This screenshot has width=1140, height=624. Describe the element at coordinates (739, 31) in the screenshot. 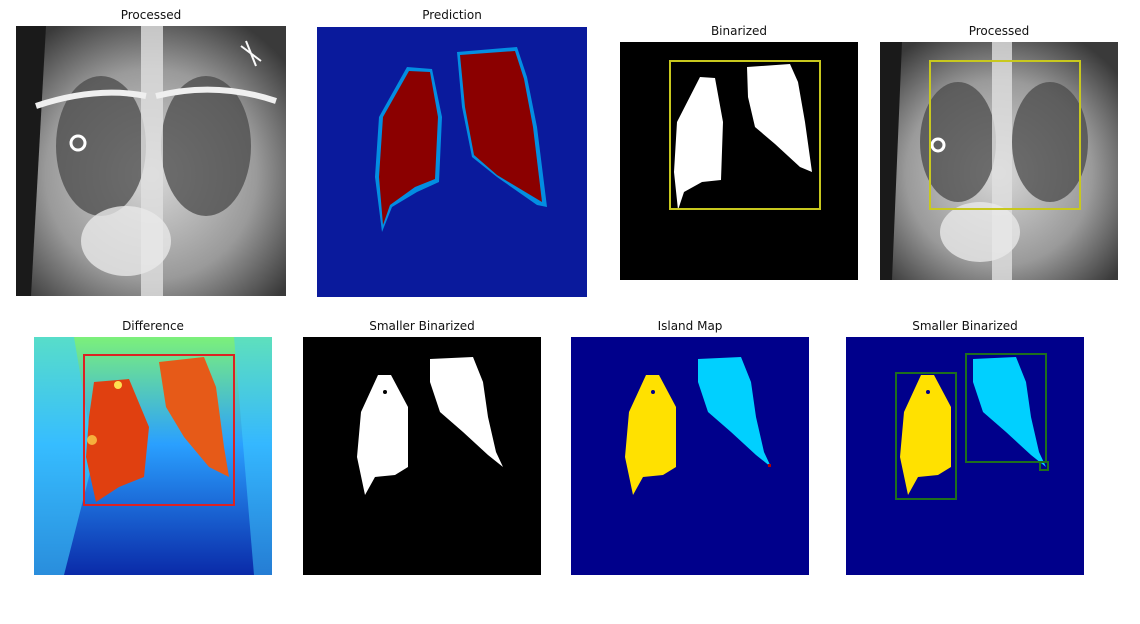

I see `panel-title: Binarized` at that location.